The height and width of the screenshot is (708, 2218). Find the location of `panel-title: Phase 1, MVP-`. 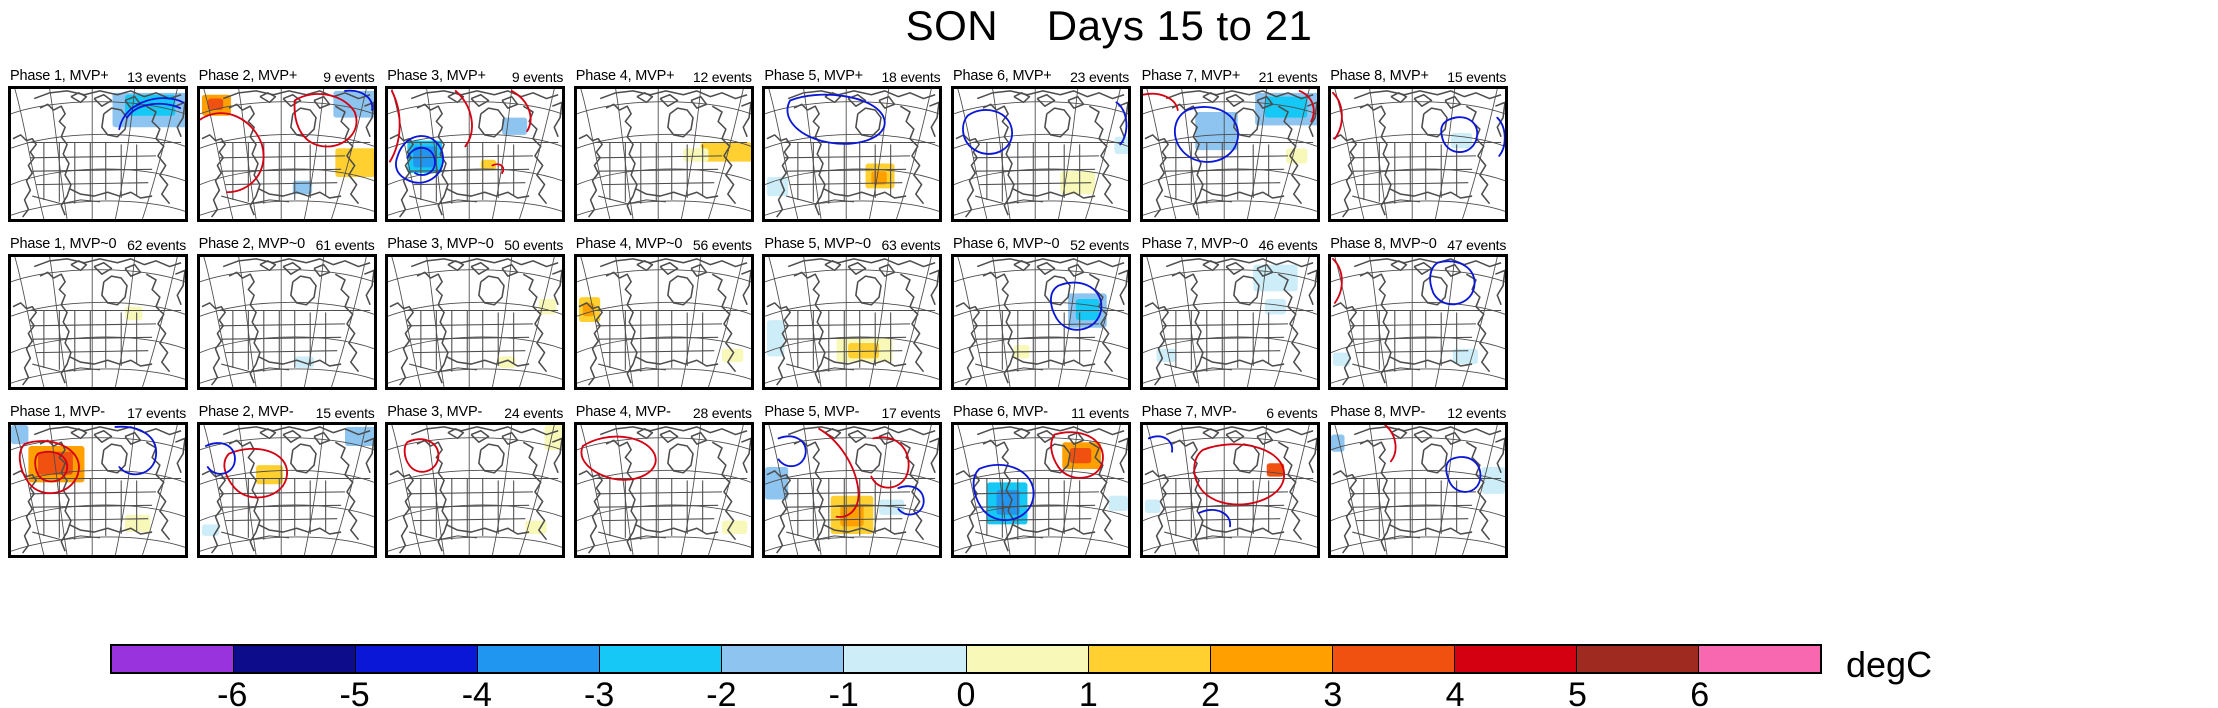

panel-title: Phase 1, MVP- is located at coordinates (57, 412).